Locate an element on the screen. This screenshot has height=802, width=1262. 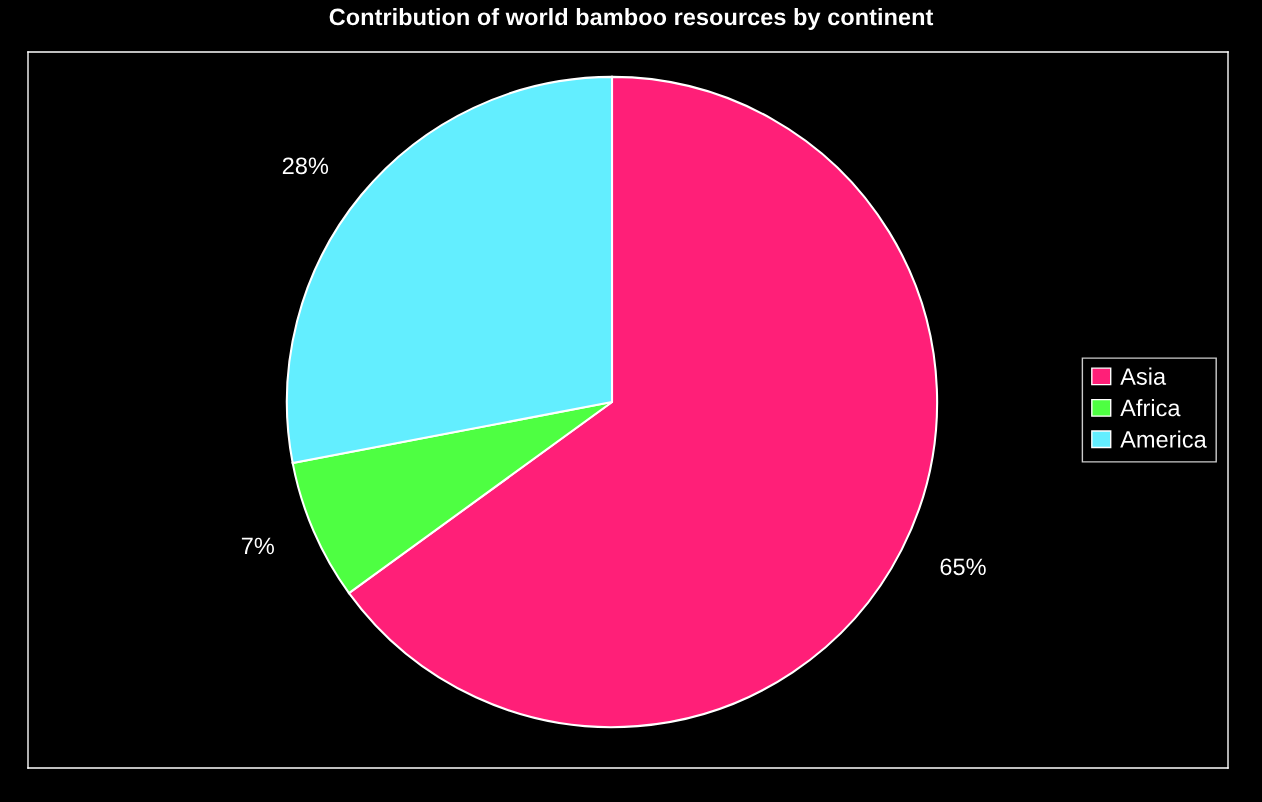
data-label: 65% is located at coordinates (963, 567).